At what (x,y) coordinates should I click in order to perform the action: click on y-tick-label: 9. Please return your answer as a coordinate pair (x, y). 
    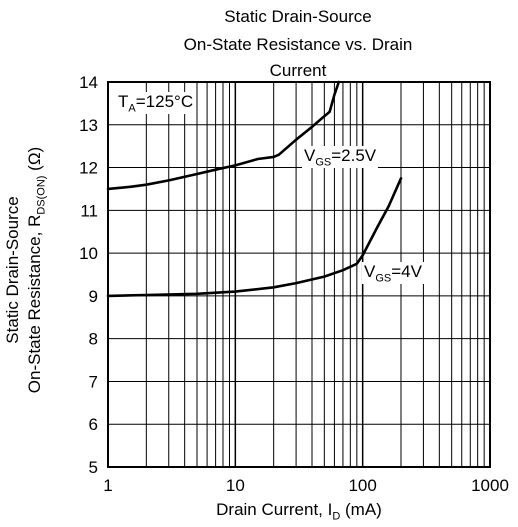
    Looking at the image, I should click on (93, 296).